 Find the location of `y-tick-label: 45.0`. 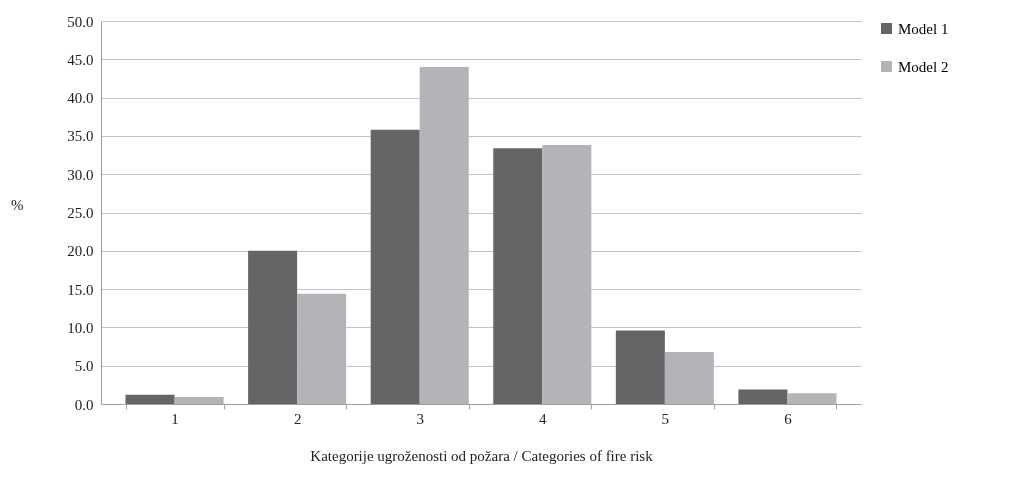

y-tick-label: 45.0 is located at coordinates (80, 59).